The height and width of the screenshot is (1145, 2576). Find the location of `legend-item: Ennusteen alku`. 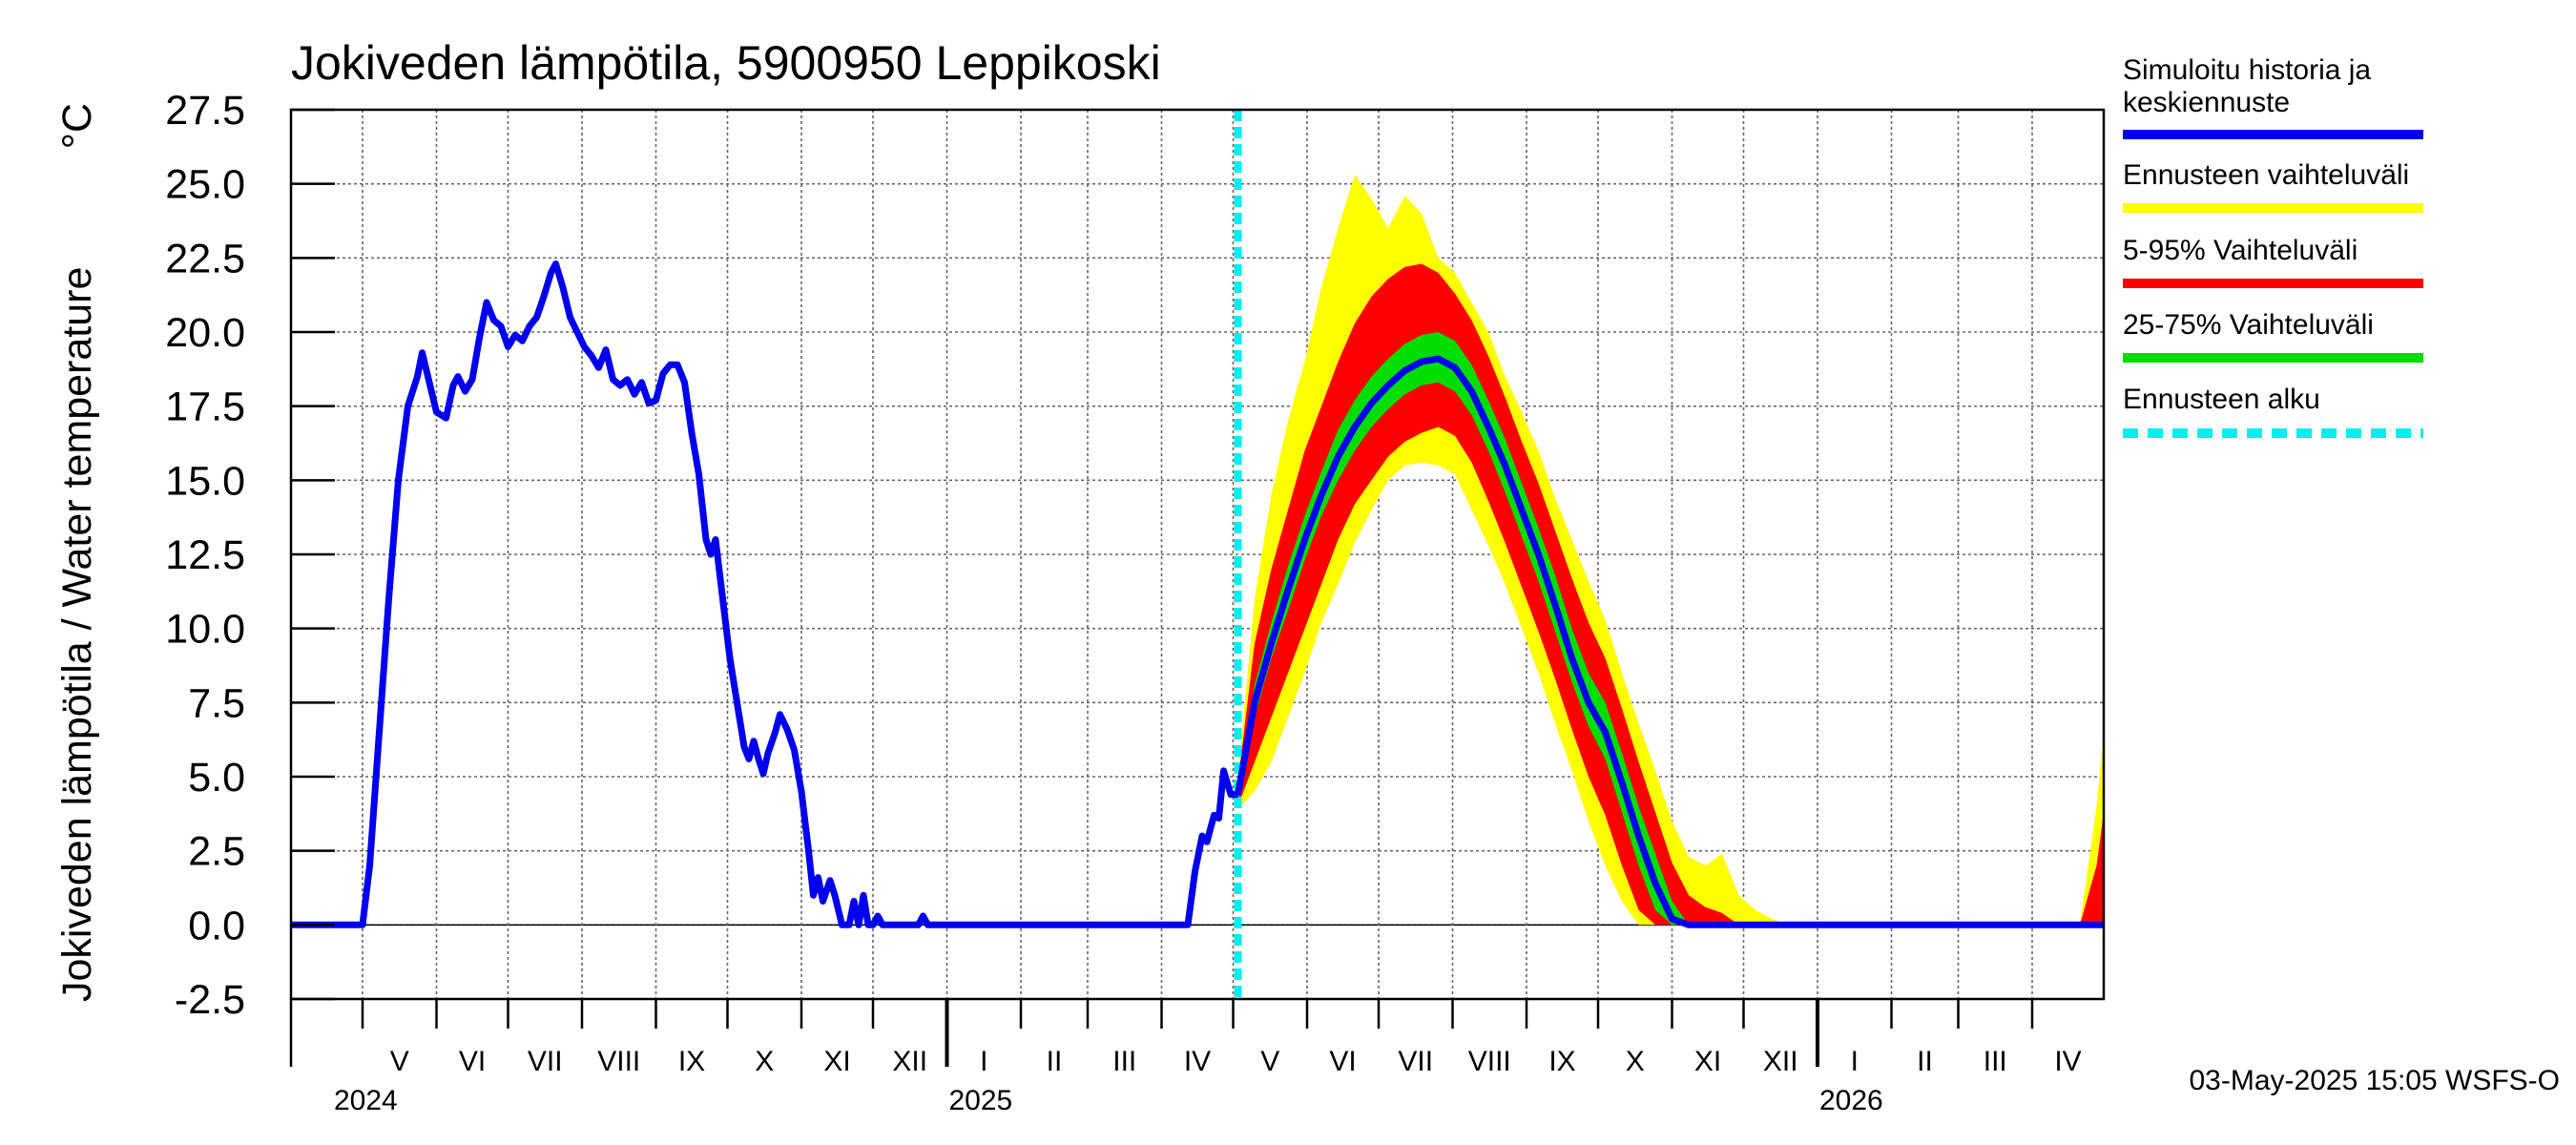

legend-item: Ennusteen alku is located at coordinates (2273, 411).